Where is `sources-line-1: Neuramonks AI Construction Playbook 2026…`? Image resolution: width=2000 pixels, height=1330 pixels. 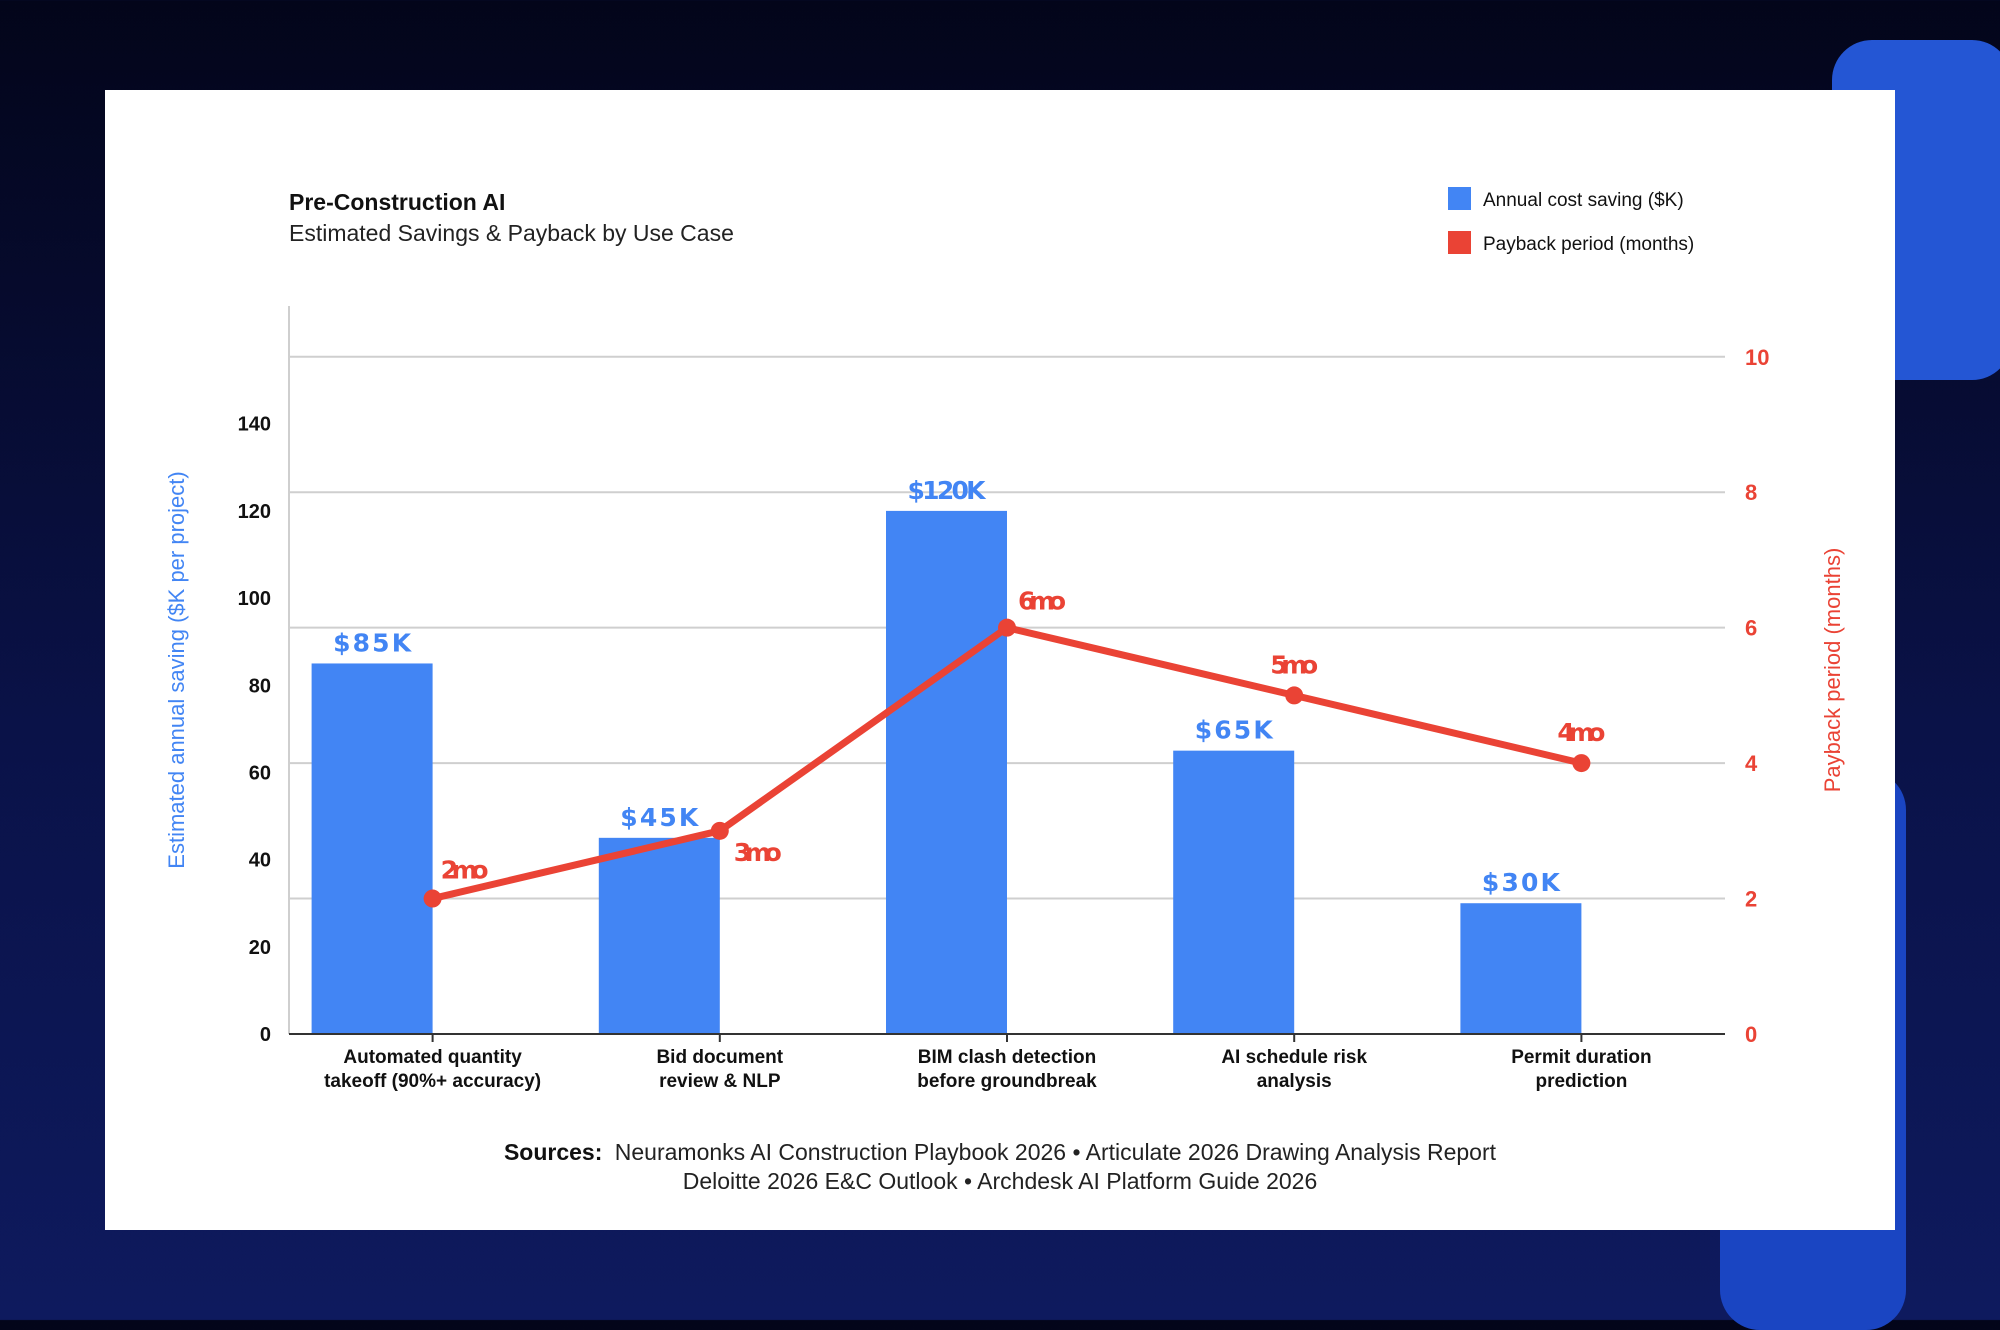 sources-line-1: Neuramonks AI Construction Playbook 2026… is located at coordinates (1056, 1152).